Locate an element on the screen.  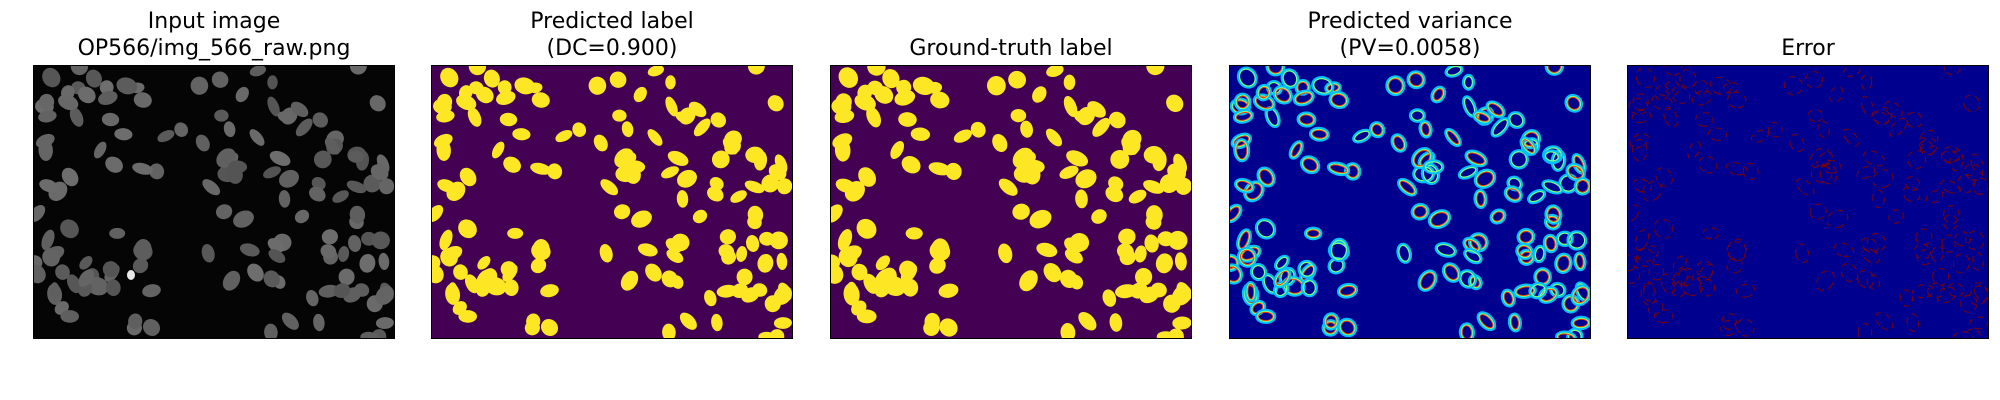
input-image is located at coordinates (214, 202).